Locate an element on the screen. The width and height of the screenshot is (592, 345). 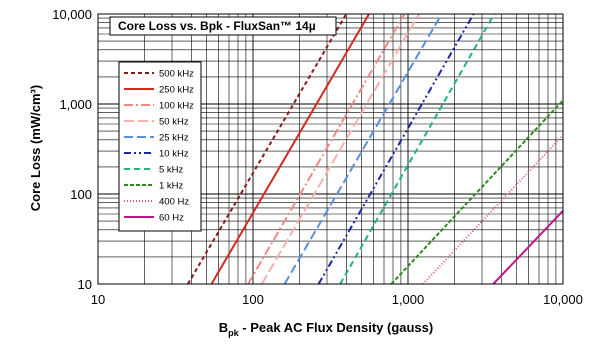
y-tick-label: 10,000 is located at coordinates (72, 14).